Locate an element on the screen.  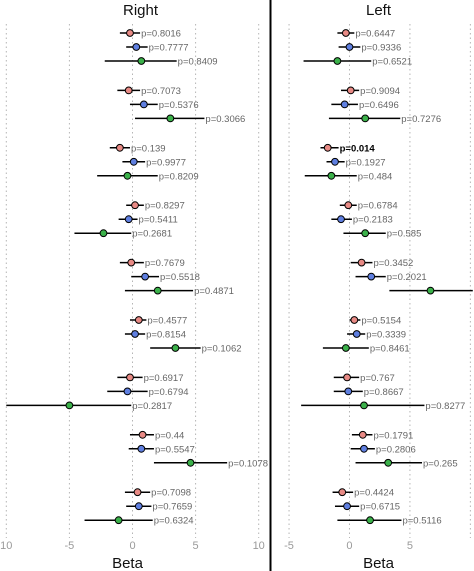
p-value-label: p=0.2817 is located at coordinates (152, 406).